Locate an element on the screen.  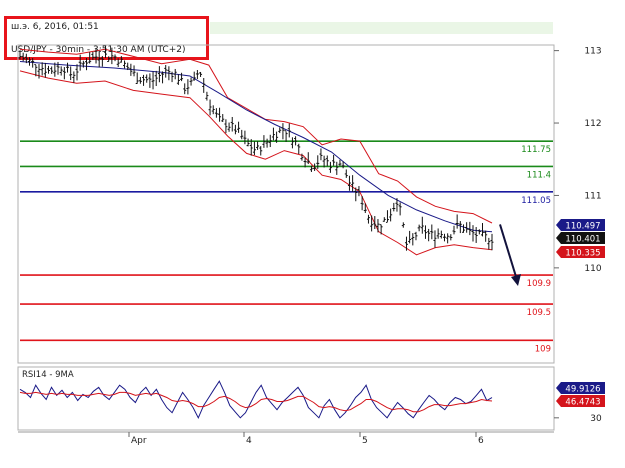
time-axis: Apr 4 5 6 is located at coordinates (306, 439).